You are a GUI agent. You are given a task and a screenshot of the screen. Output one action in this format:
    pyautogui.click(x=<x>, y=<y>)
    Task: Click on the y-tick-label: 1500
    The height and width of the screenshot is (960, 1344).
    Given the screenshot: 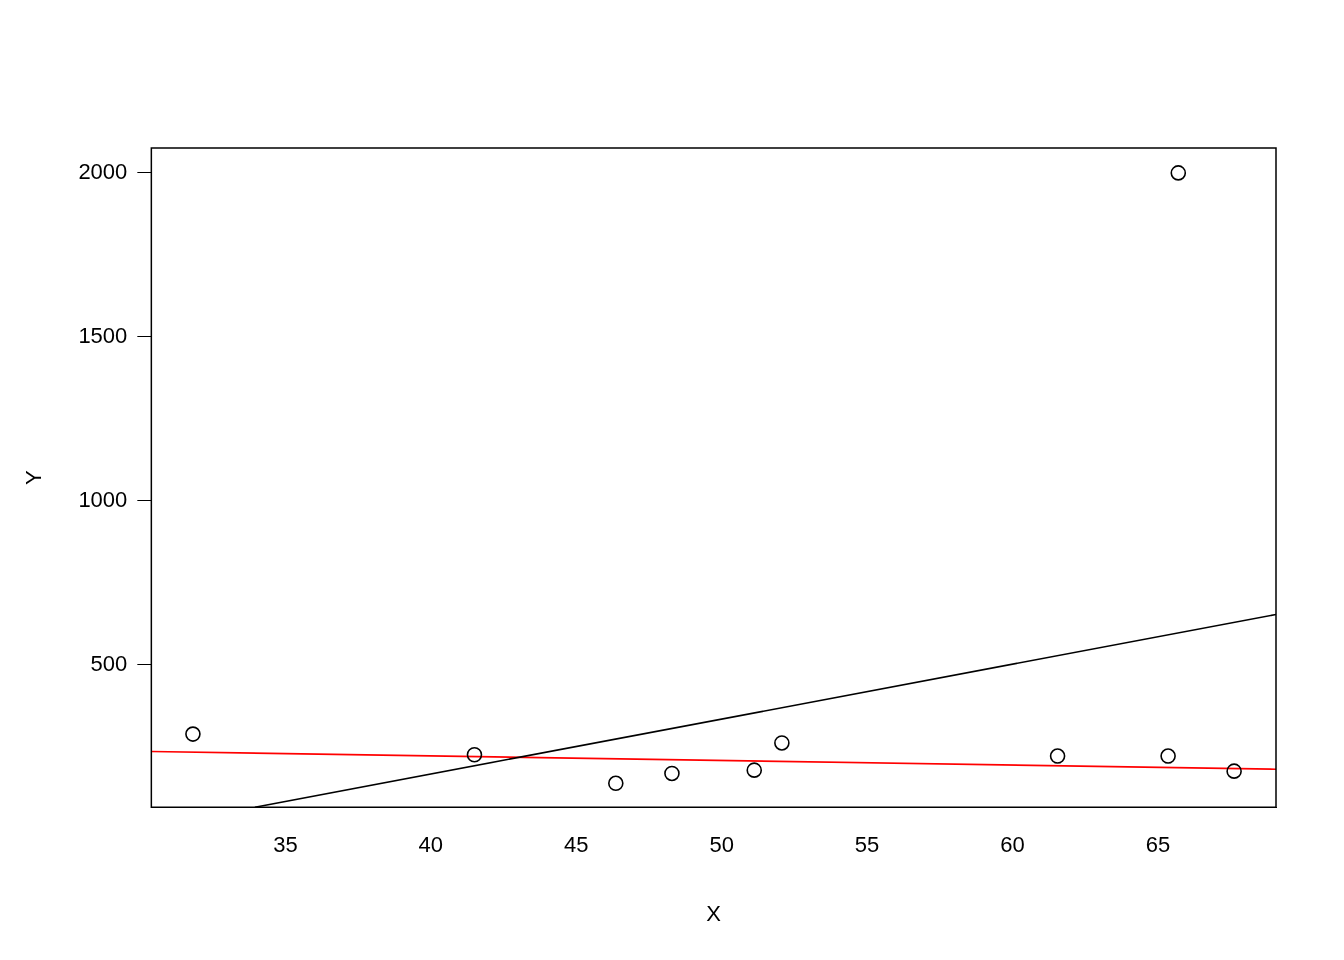 What is the action you would take?
    pyautogui.click(x=103, y=335)
    